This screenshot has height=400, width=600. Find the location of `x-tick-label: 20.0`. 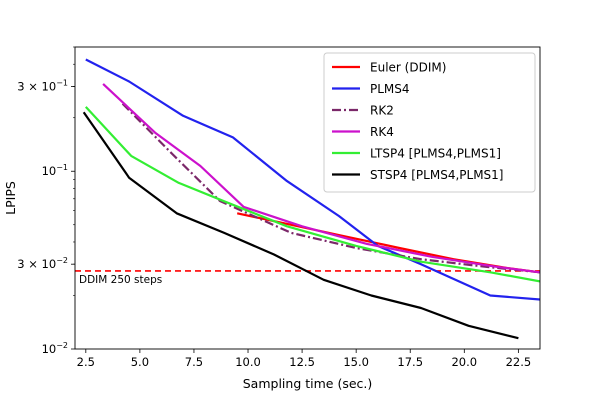

x-tick-label: 20.0 is located at coordinates (464, 362).